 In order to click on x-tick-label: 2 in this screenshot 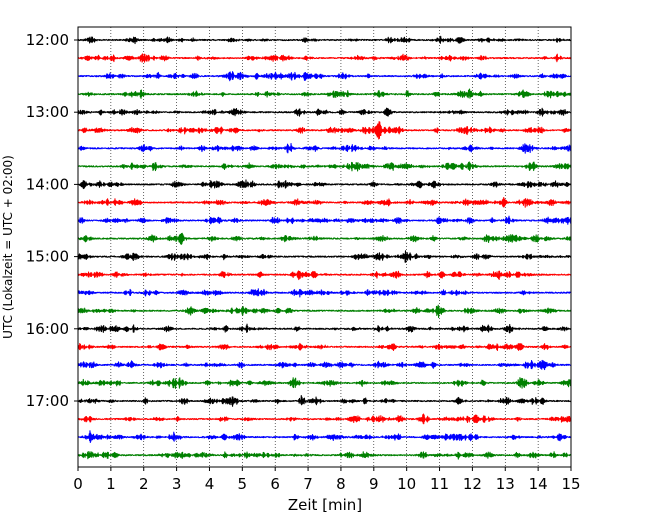, I will do `click(144, 484)`.